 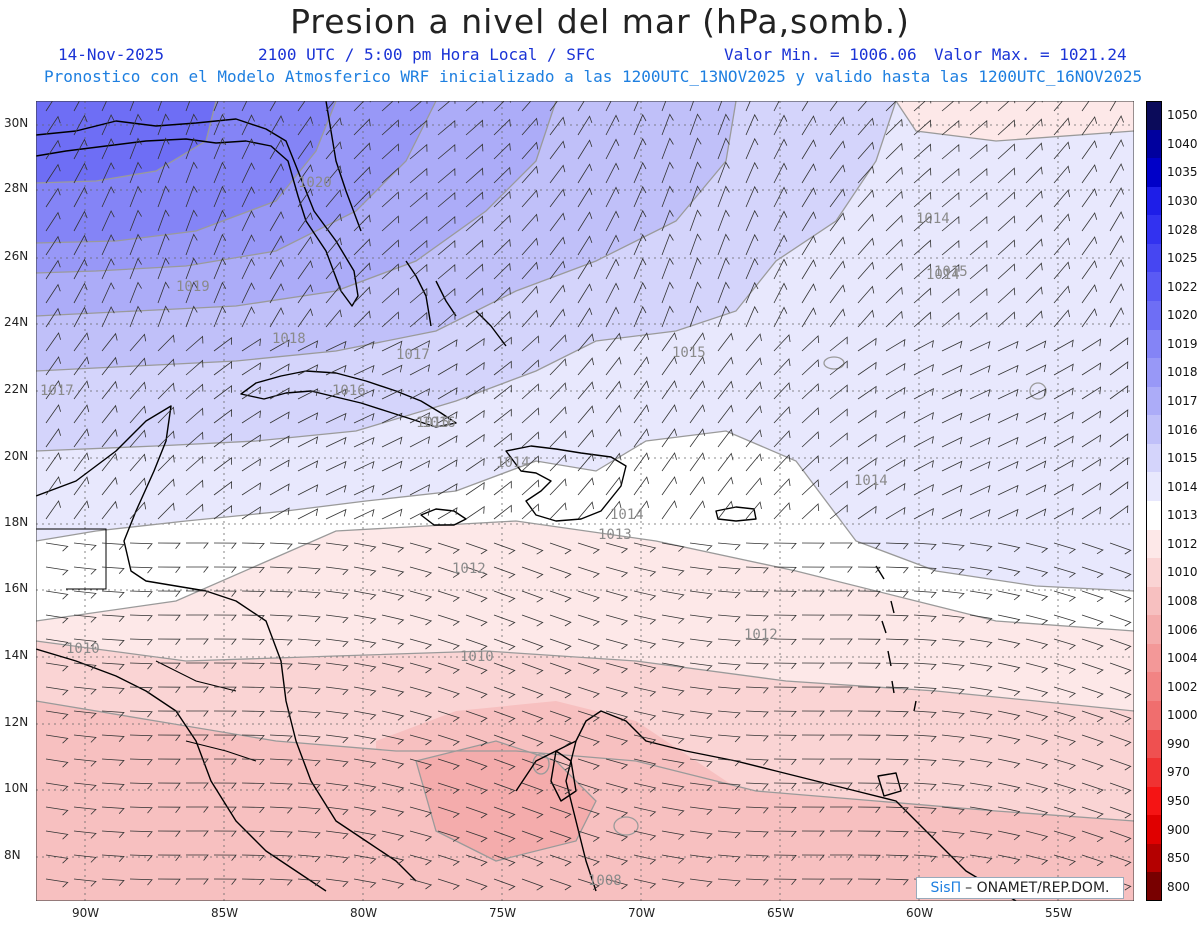 What do you see at coordinates (1030, 54) in the screenshot?
I see `max-value-label: Valor Max. = 1021.24` at bounding box center [1030, 54].